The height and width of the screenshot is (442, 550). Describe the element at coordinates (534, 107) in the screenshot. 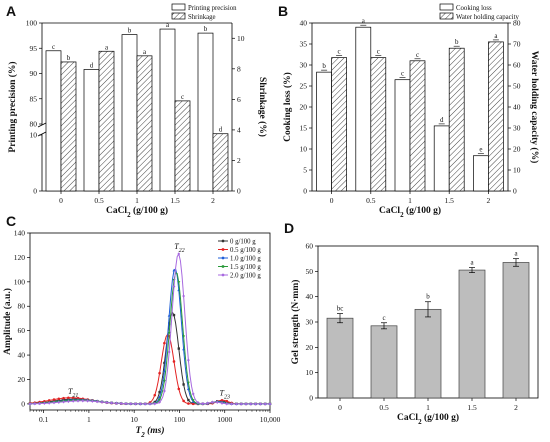

I see `y-axis-label-right: Water holding capacity (%)` at that location.